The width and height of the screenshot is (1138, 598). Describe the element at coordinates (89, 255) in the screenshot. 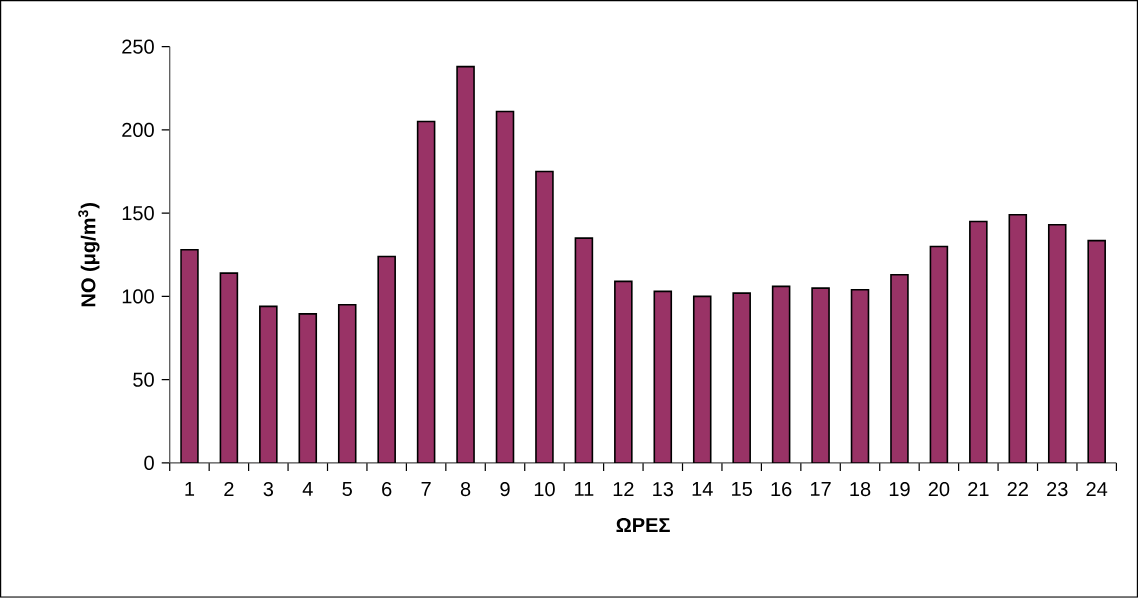

I see `y-axis-title: NO (μg/m$^{3}$)` at that location.